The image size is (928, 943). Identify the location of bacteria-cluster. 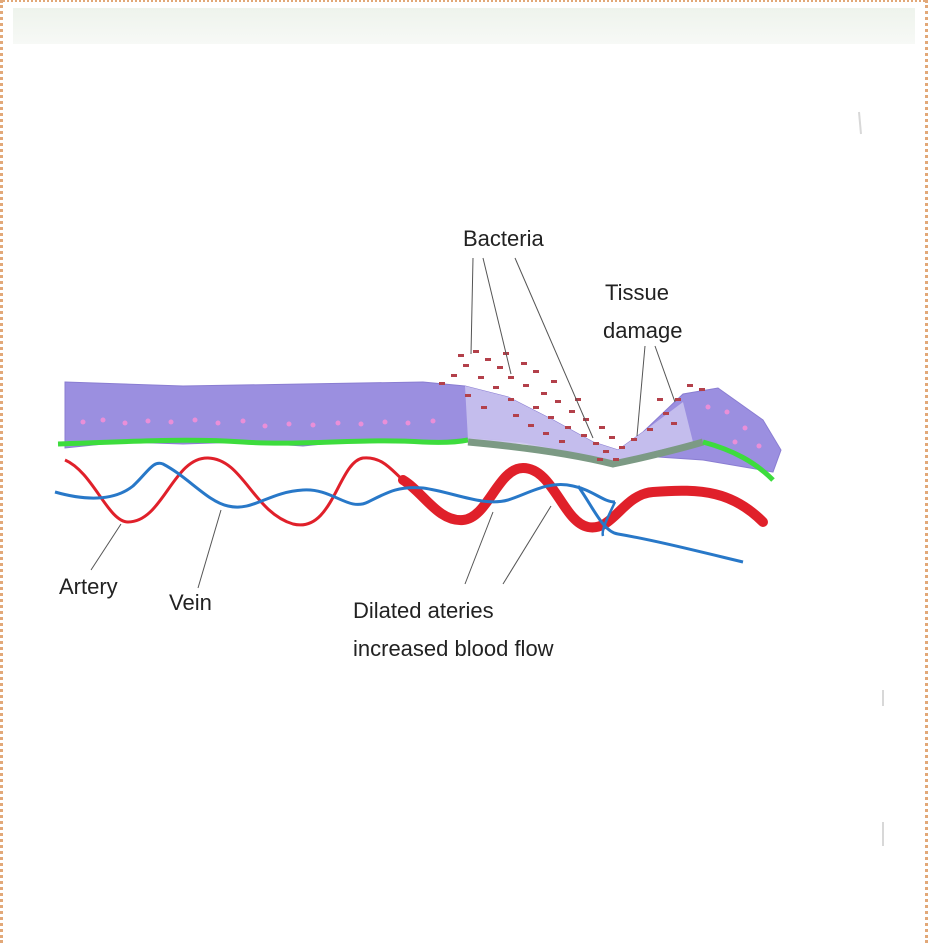
(572, 405).